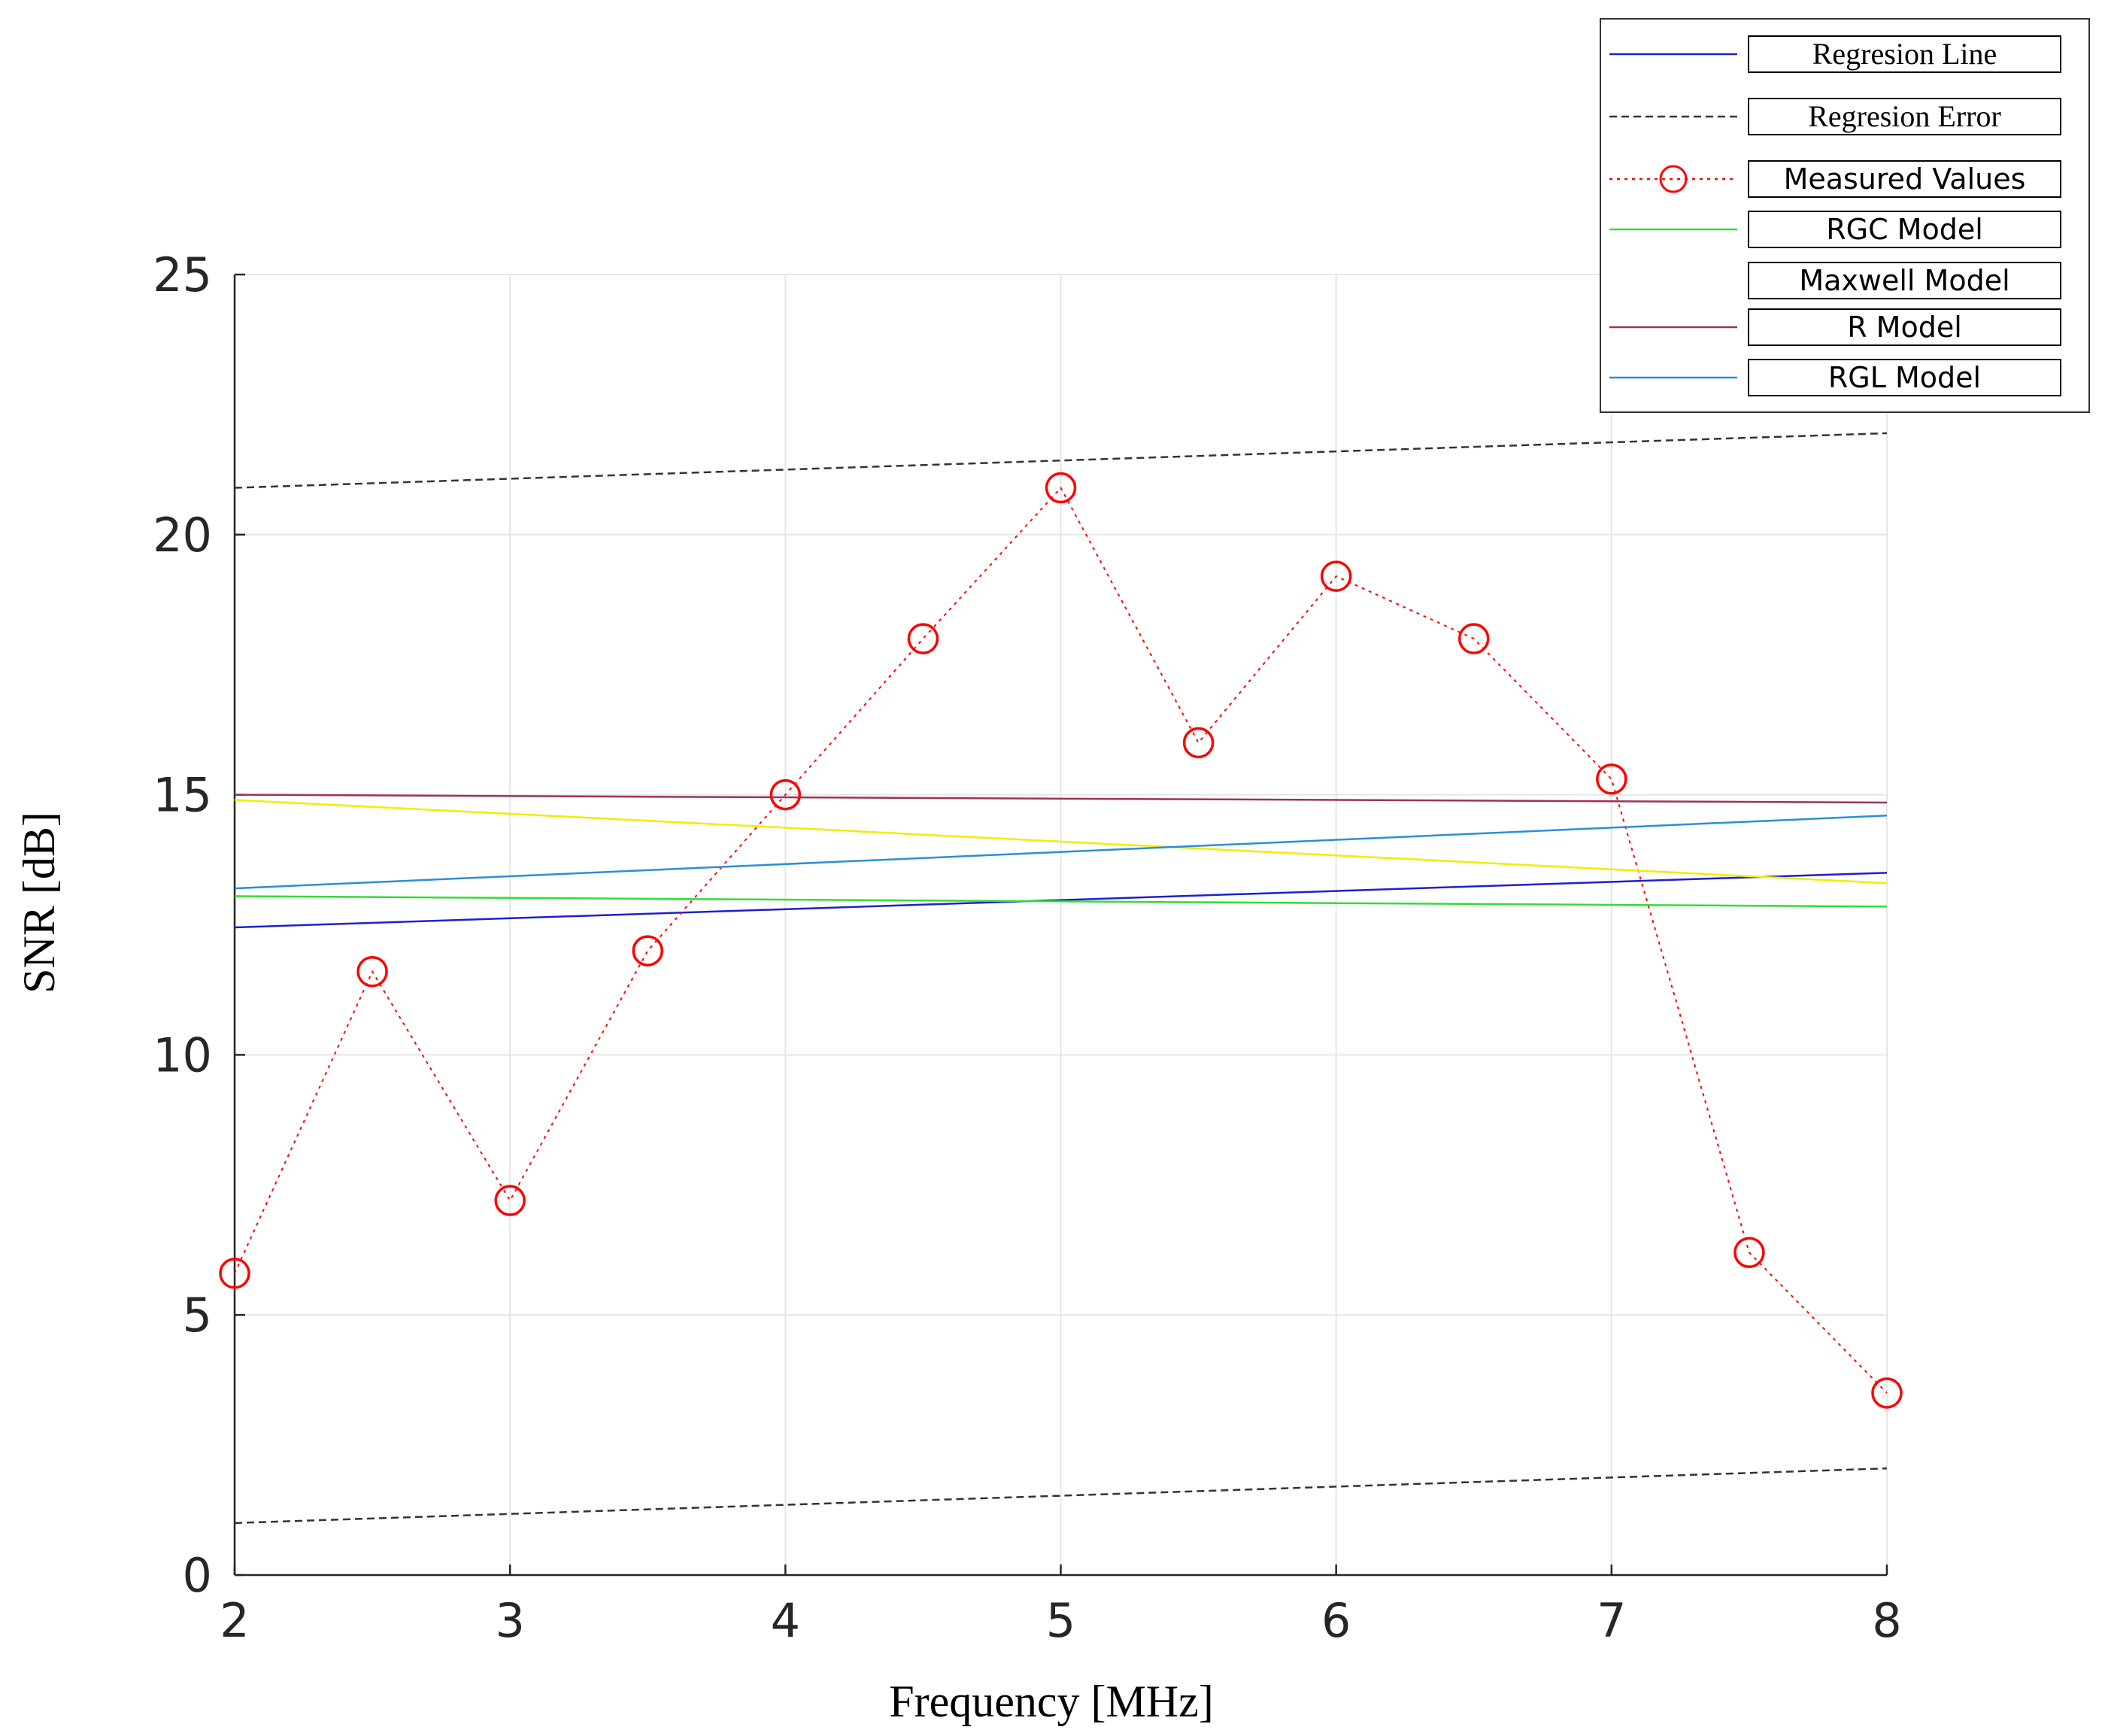 Image resolution: width=2105 pixels, height=1736 pixels. I want to click on legend-label: RGC Model, so click(1905, 229).